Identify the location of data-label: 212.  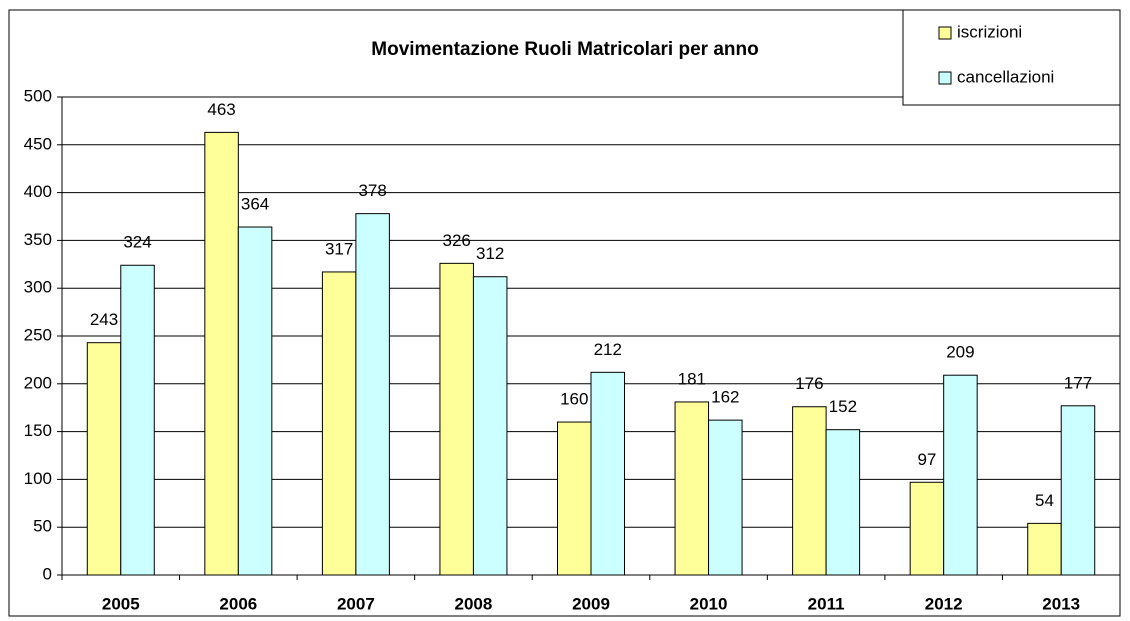
(608, 349).